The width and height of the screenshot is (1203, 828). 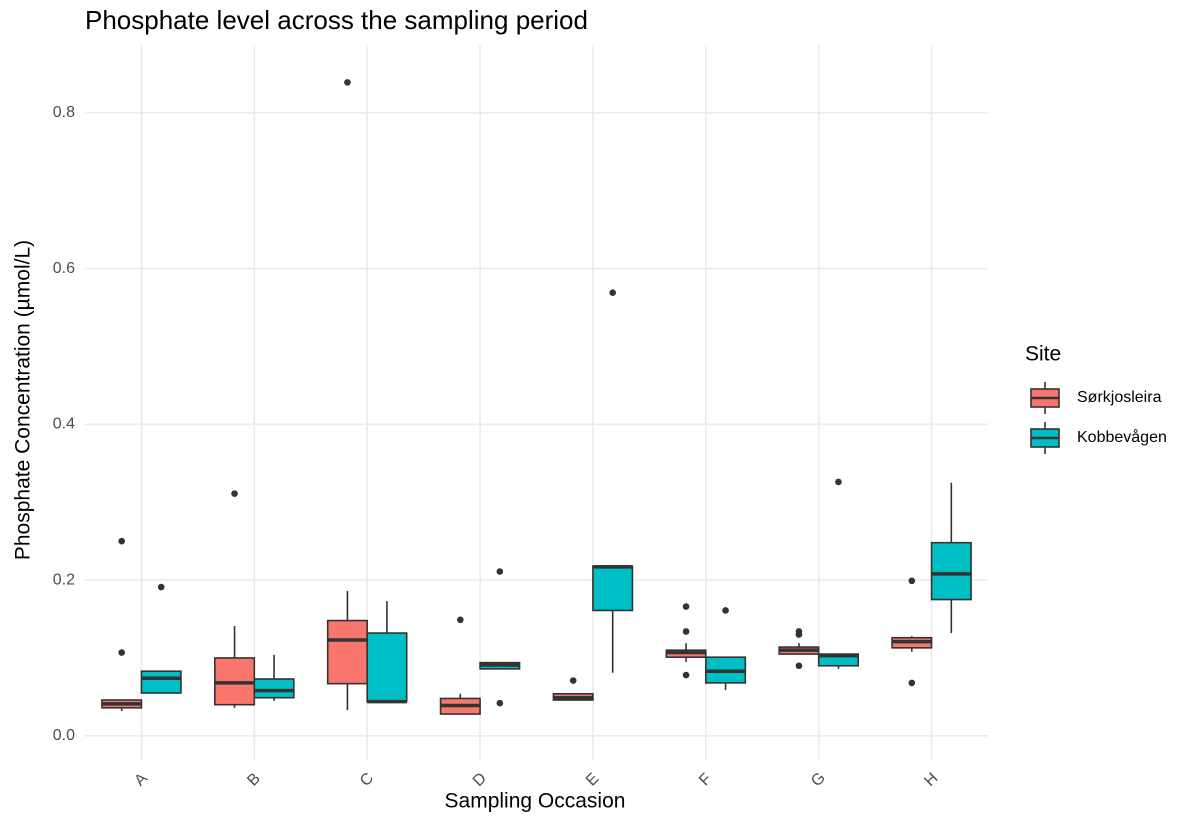 What do you see at coordinates (1119, 397) in the screenshot?
I see `legend-label: Sørkjosleira` at bounding box center [1119, 397].